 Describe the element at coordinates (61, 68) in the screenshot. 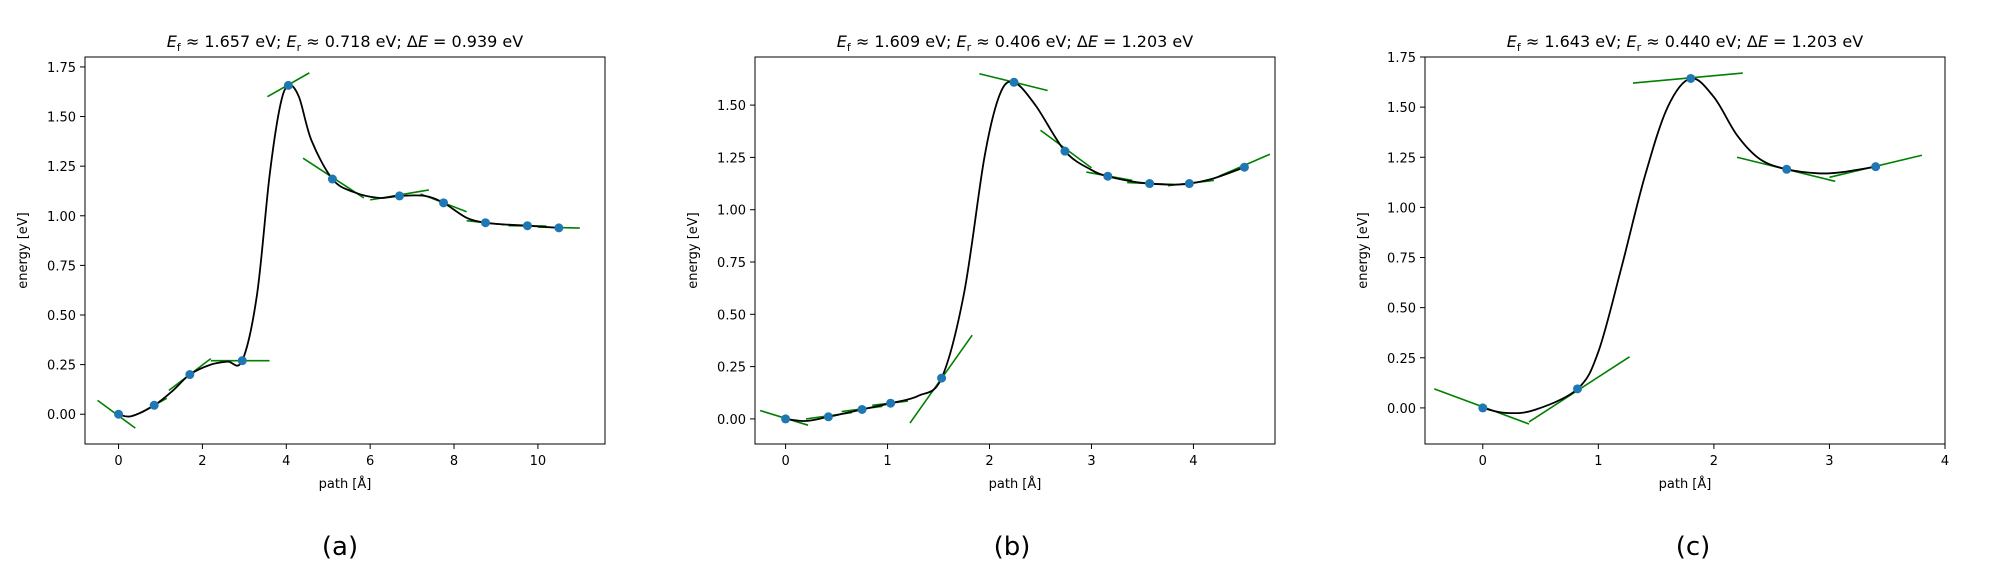

I see `y-tick-label: 1.75` at that location.